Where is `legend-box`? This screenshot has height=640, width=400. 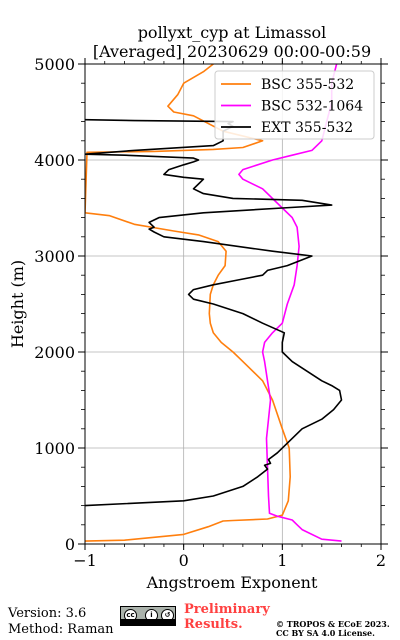
legend-box is located at coordinates (294, 105).